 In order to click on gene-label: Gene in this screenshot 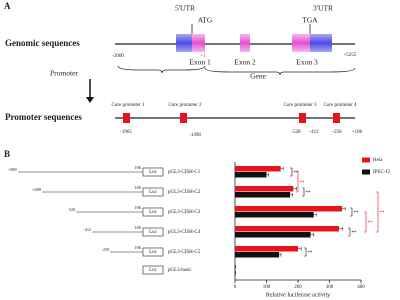, I will do `click(258, 76)`.